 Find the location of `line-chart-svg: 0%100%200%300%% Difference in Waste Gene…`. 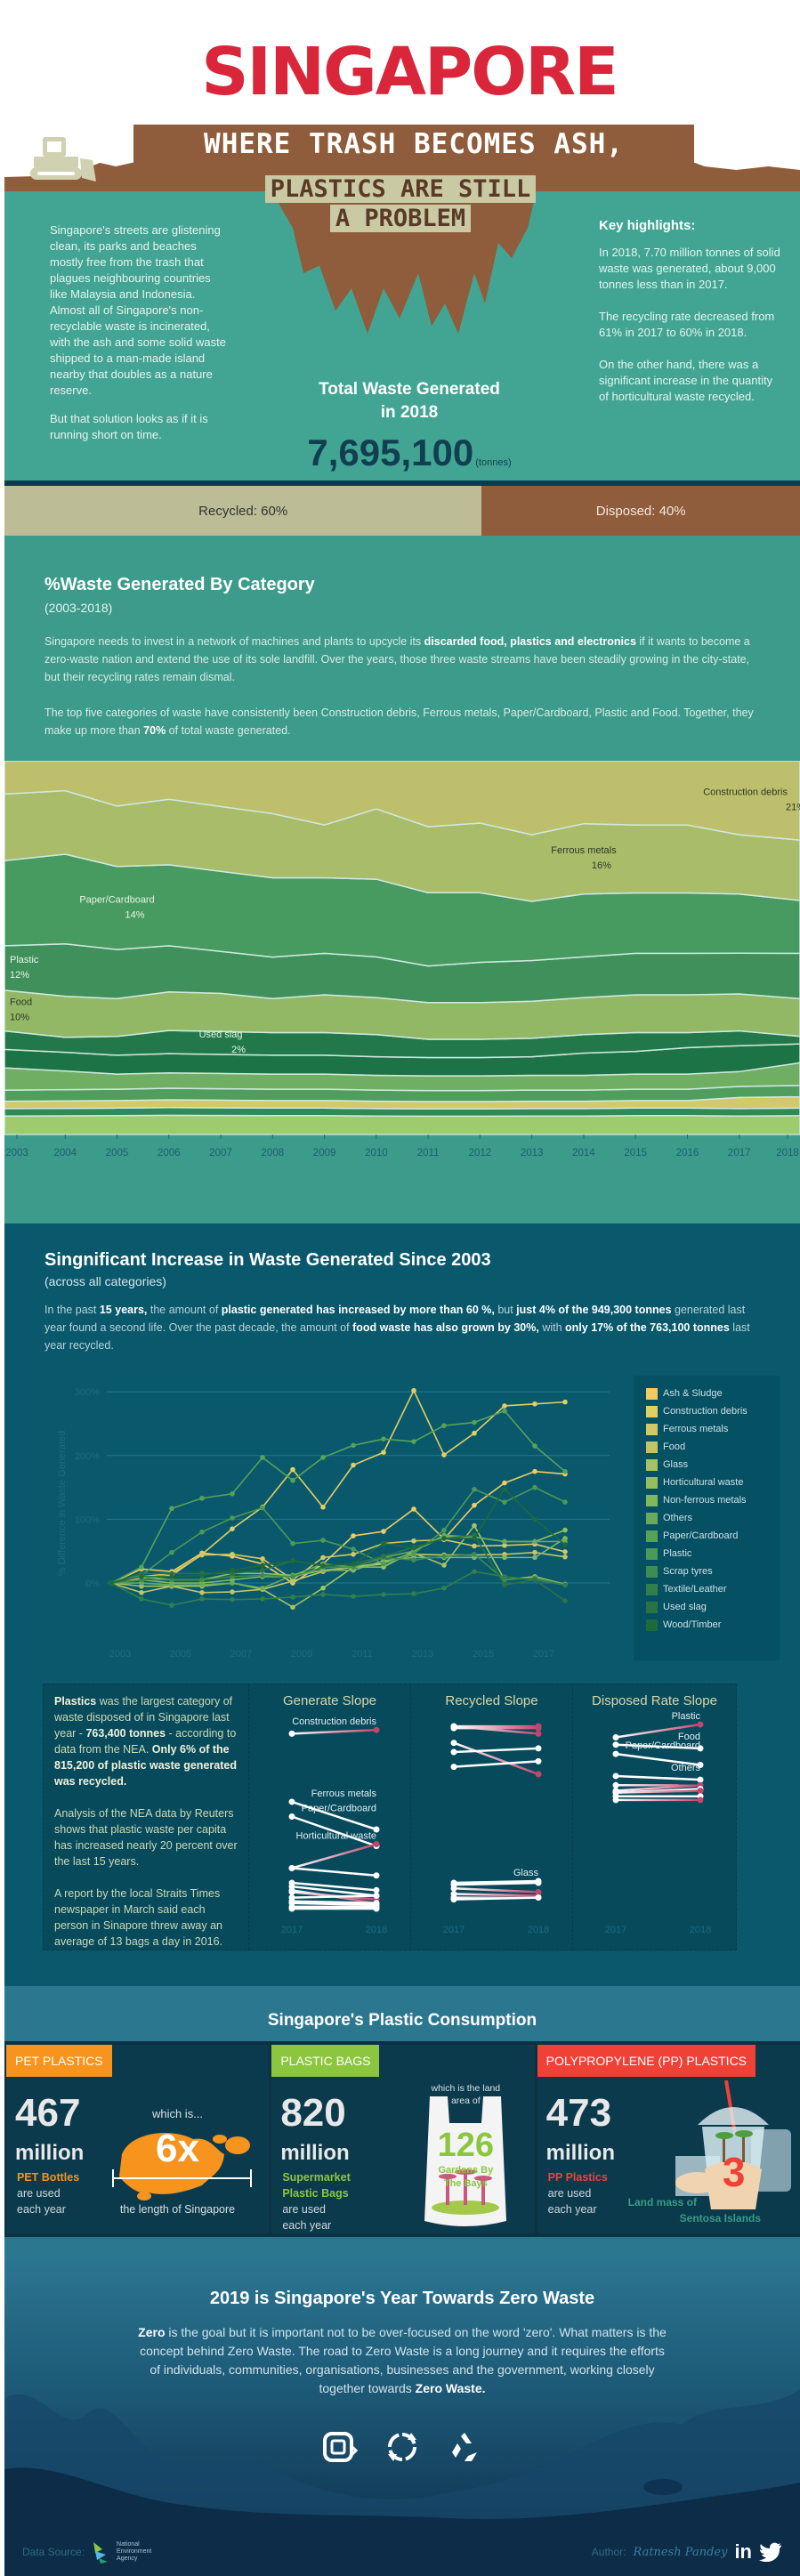

line-chart-svg: 0%100%200%300%% Difference in Waste Gene… is located at coordinates (315, 1519).